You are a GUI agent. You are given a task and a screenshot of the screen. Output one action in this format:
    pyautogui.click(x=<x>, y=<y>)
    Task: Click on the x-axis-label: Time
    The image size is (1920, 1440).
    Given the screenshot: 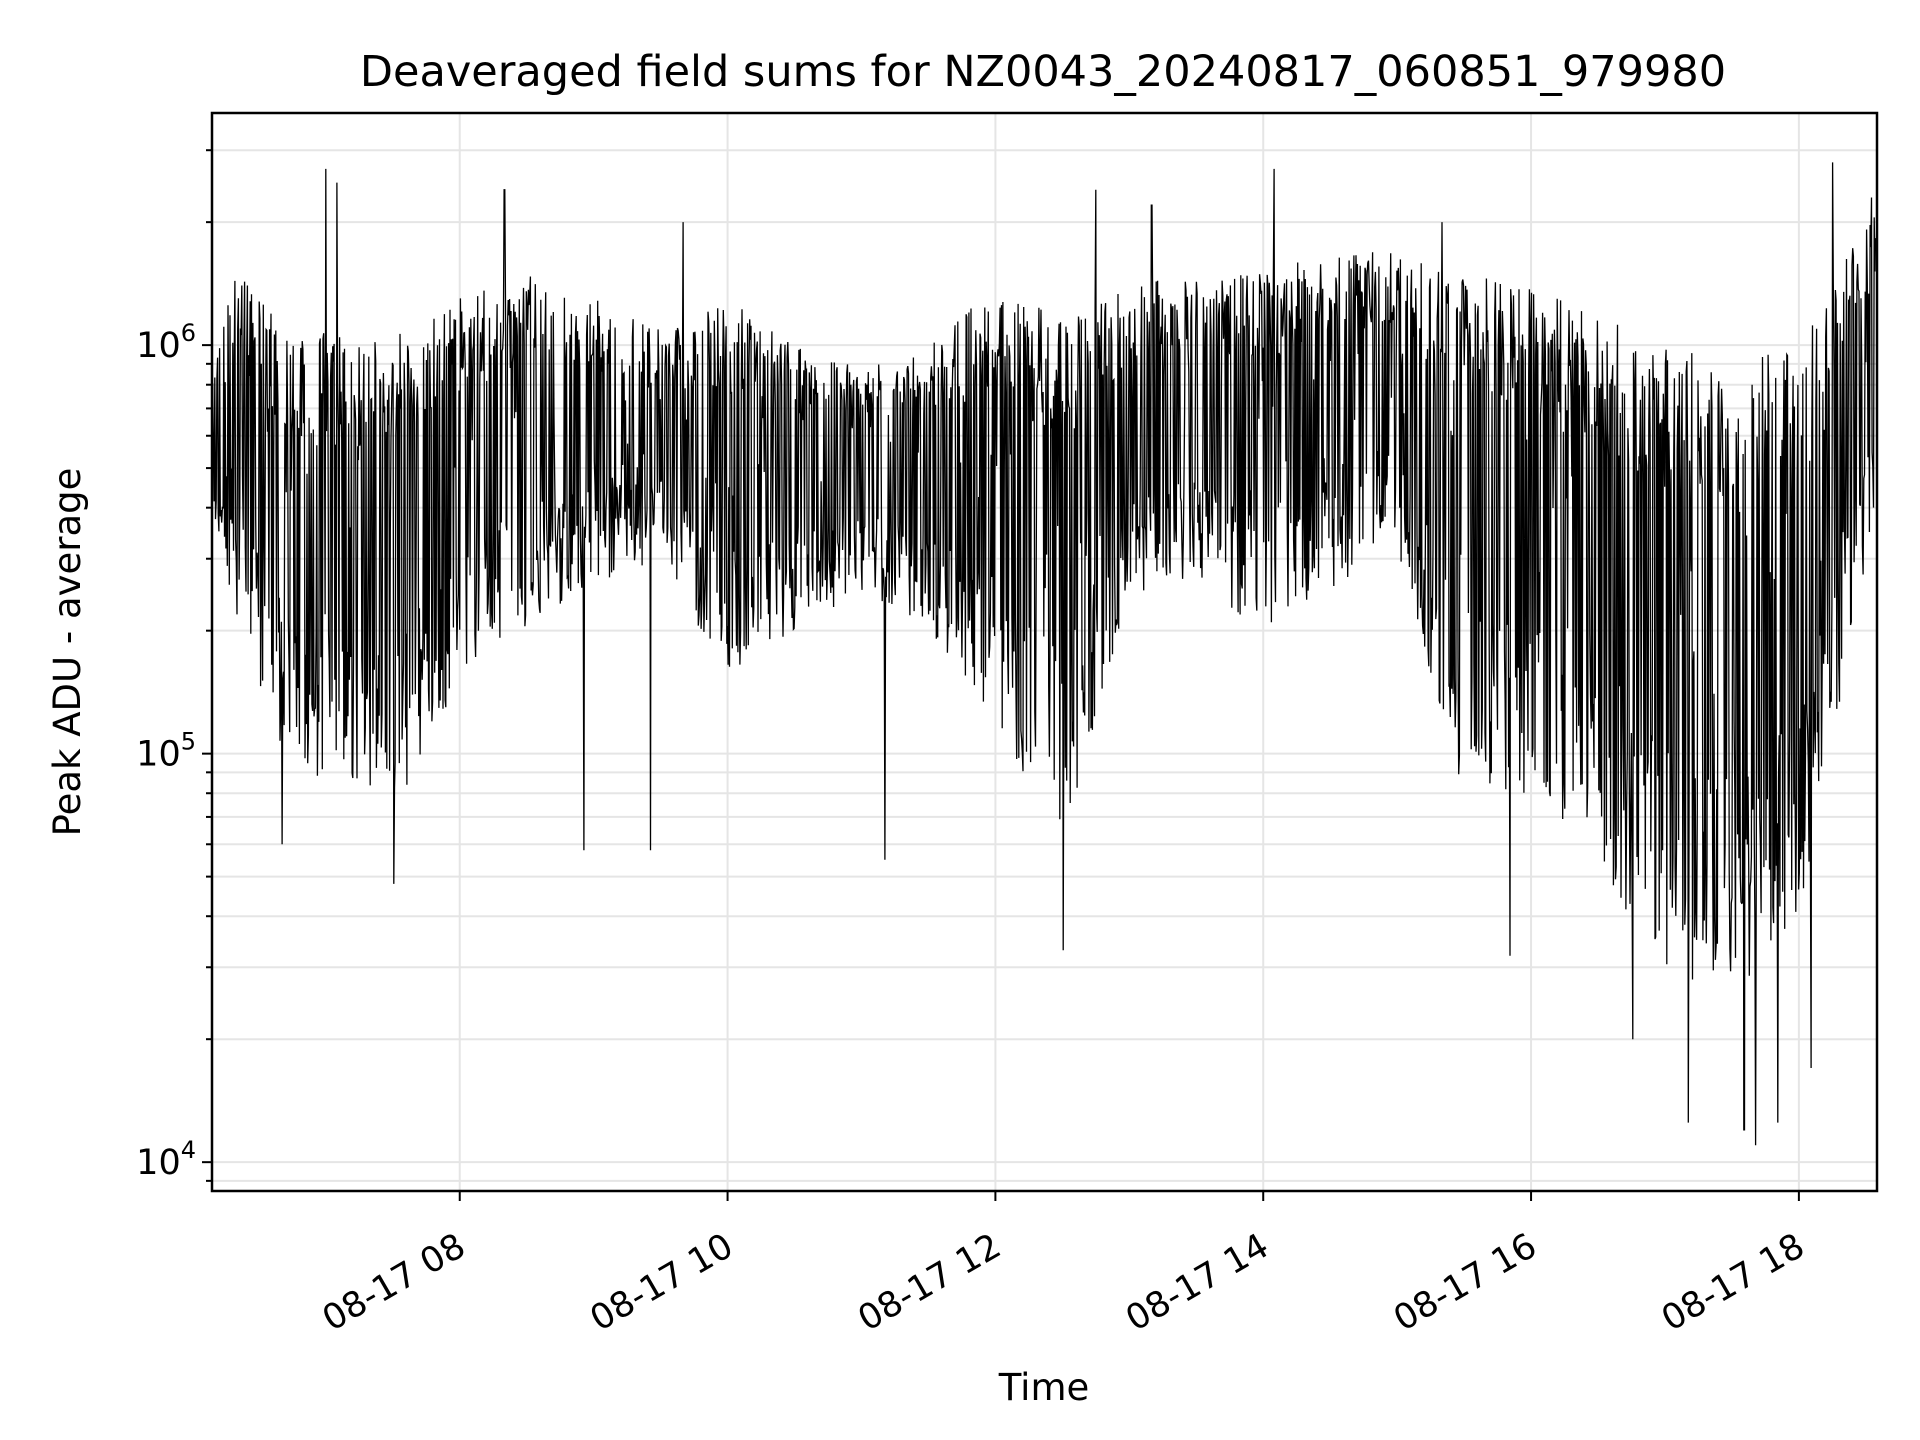 What is the action you would take?
    pyautogui.click(x=1044, y=1387)
    